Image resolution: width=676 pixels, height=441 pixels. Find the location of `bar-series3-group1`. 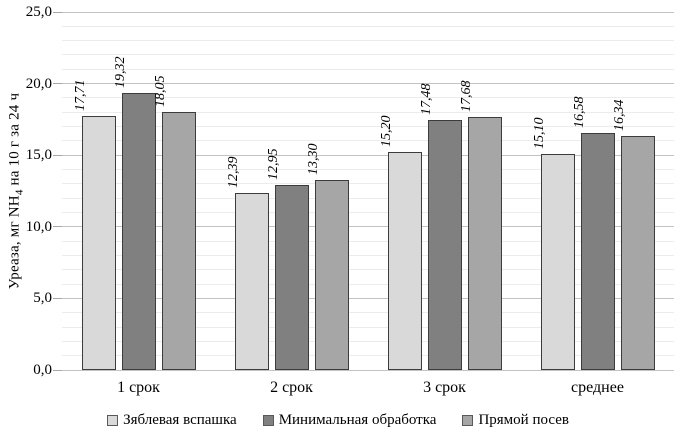

bar-series3-group1 is located at coordinates (178, 240).